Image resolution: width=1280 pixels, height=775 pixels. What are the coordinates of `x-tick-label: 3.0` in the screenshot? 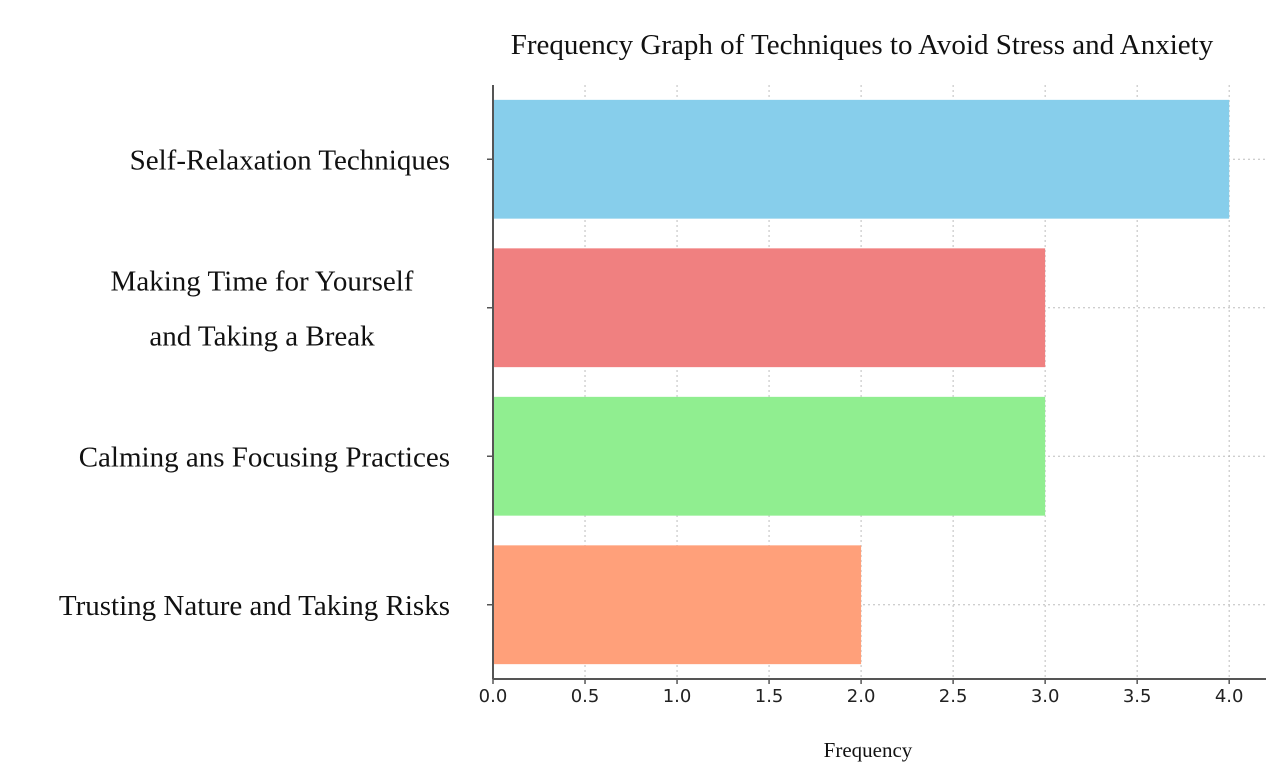 It's located at (1045, 696).